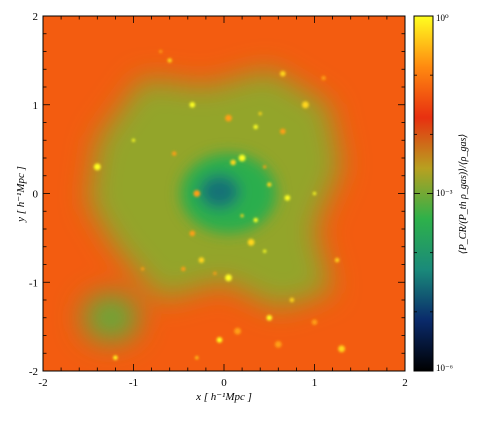 The height and width of the screenshot is (421, 477). Describe the element at coordinates (315, 383) in the screenshot. I see `x-tick-label: 1` at that location.